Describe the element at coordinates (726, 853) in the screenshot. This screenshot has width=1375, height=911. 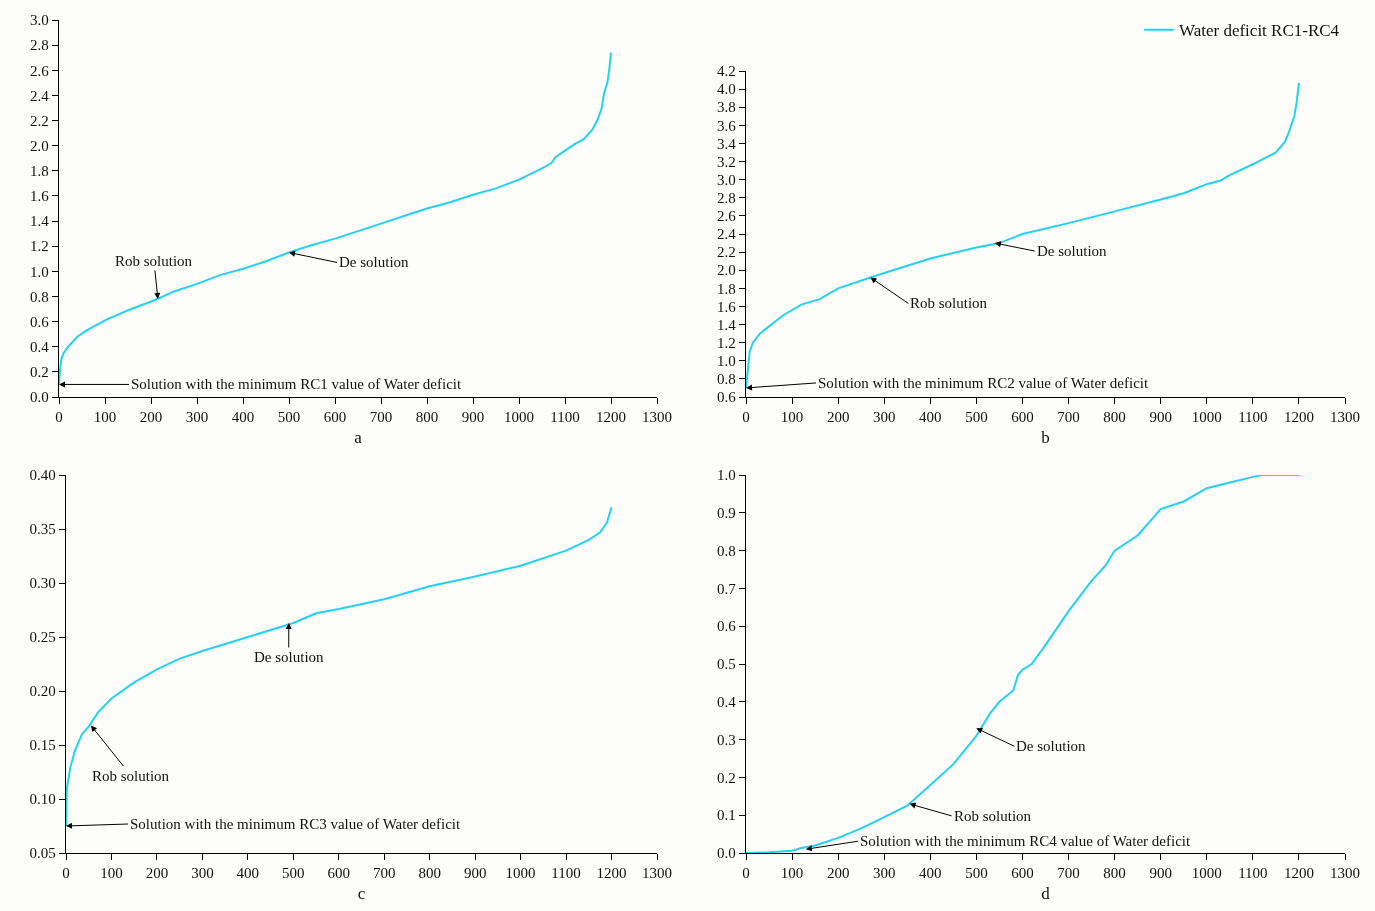
I see `y-tick-label: 0.0` at that location.